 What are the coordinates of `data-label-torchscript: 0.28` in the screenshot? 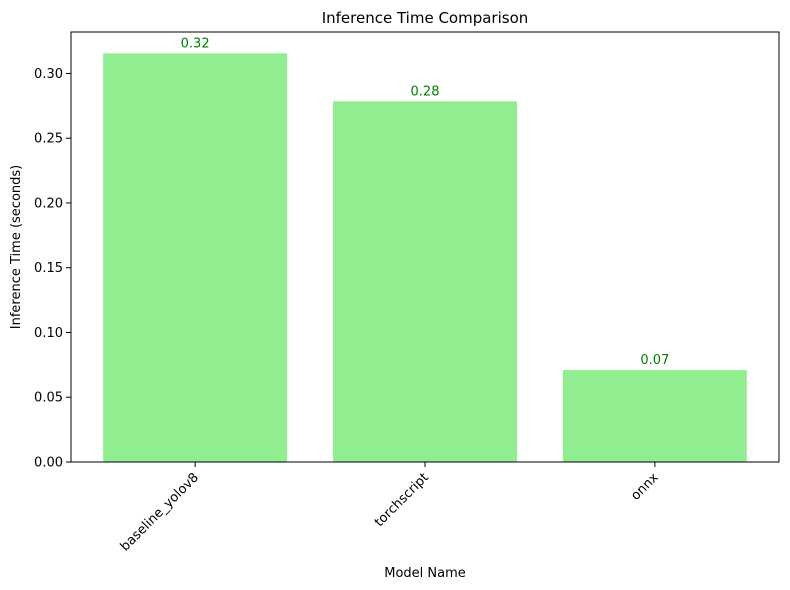 It's located at (425, 91).